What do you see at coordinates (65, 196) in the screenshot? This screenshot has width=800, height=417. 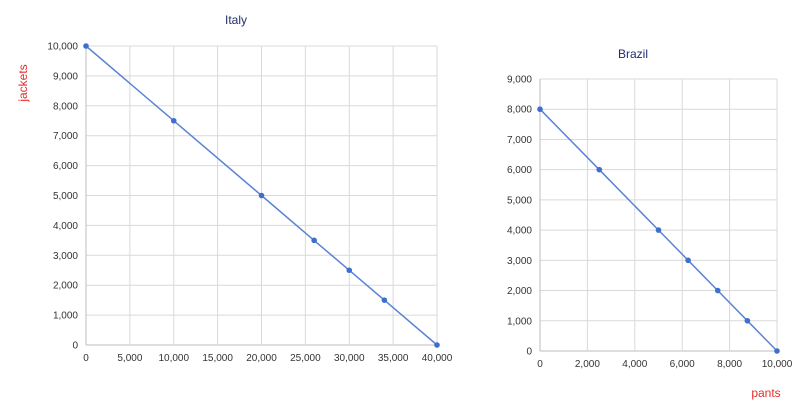 I see `italy-y-tick-label: 5,000` at bounding box center [65, 196].